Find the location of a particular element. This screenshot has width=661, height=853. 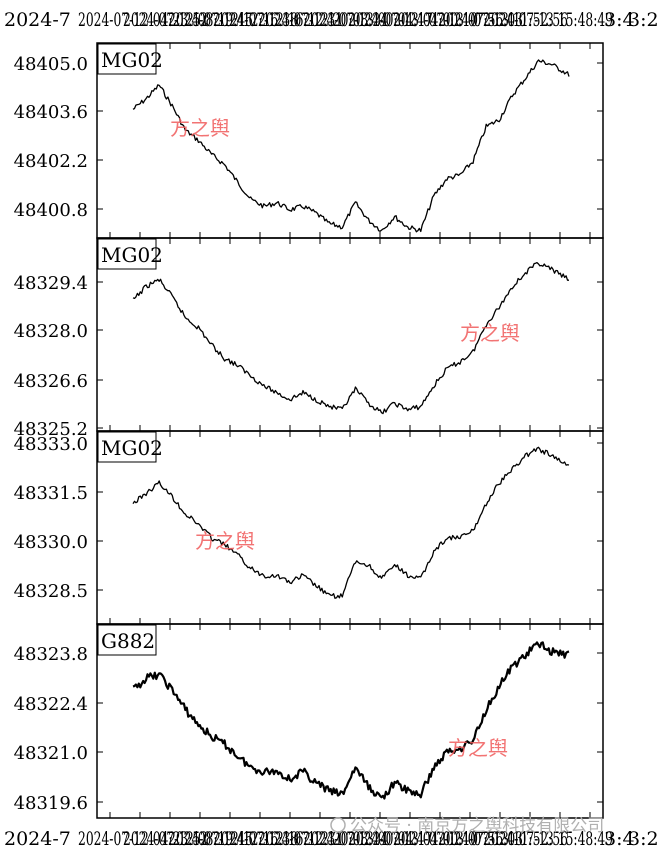

y-tick-label: 48405.0 is located at coordinates (51, 64).